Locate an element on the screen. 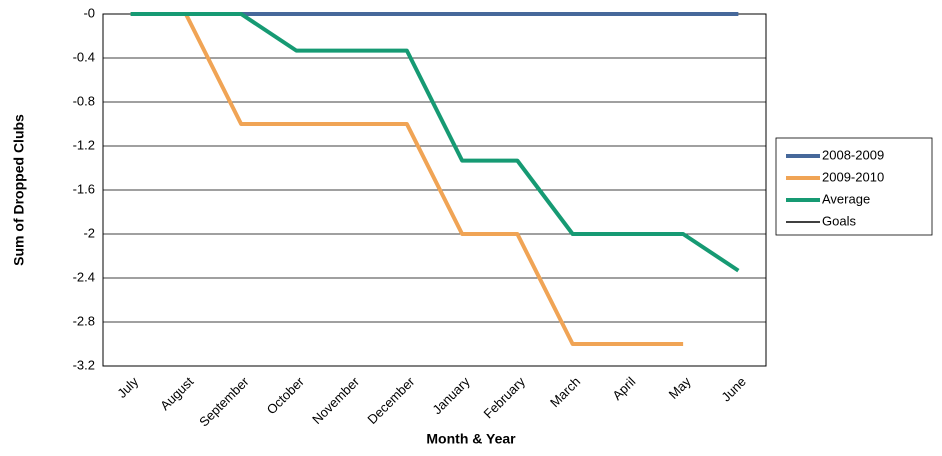 Image resolution: width=942 pixels, height=456 pixels. x-tick-label: December is located at coordinates (390, 399).